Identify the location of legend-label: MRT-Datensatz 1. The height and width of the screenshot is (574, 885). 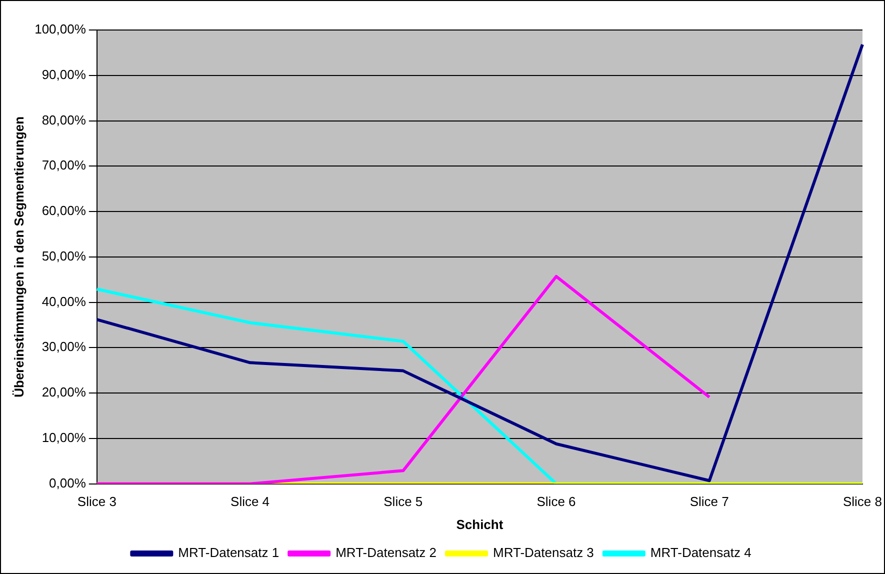
(229, 552).